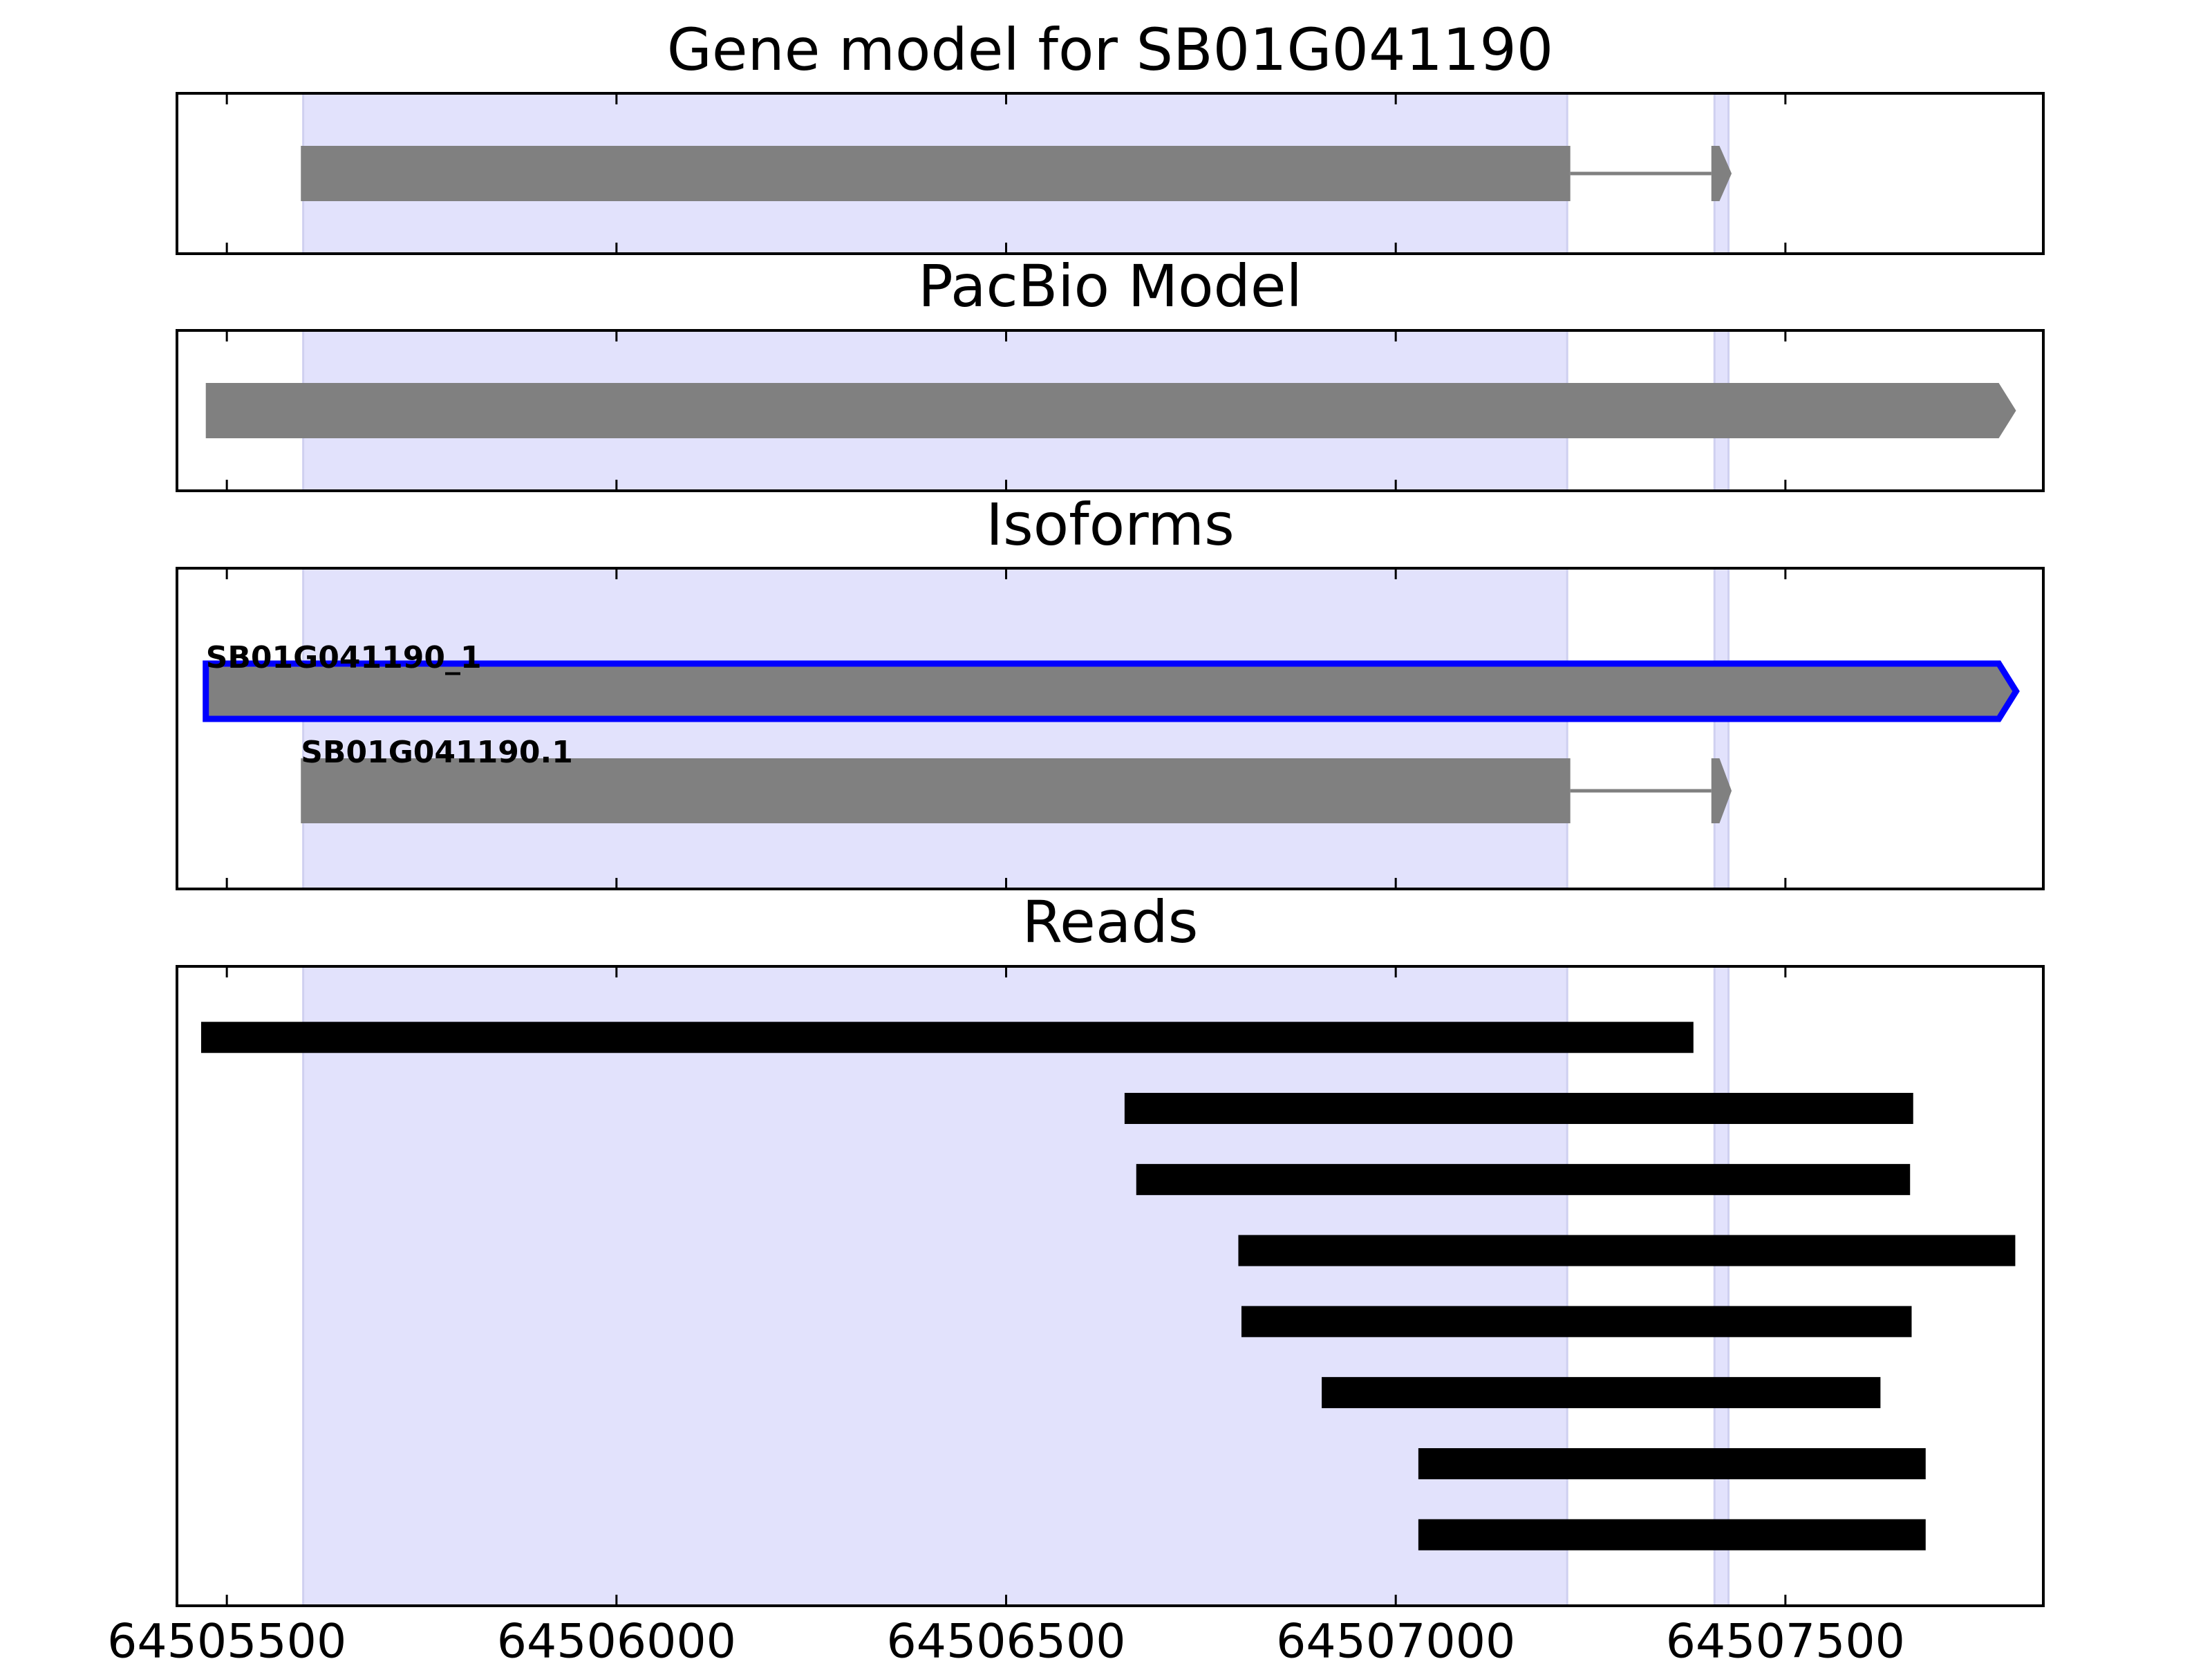 Image resolution: width=2212 pixels, height=1659 pixels. What do you see at coordinates (1110, 50) in the screenshot?
I see `panel-title: Gene model for SB01G041190` at bounding box center [1110, 50].